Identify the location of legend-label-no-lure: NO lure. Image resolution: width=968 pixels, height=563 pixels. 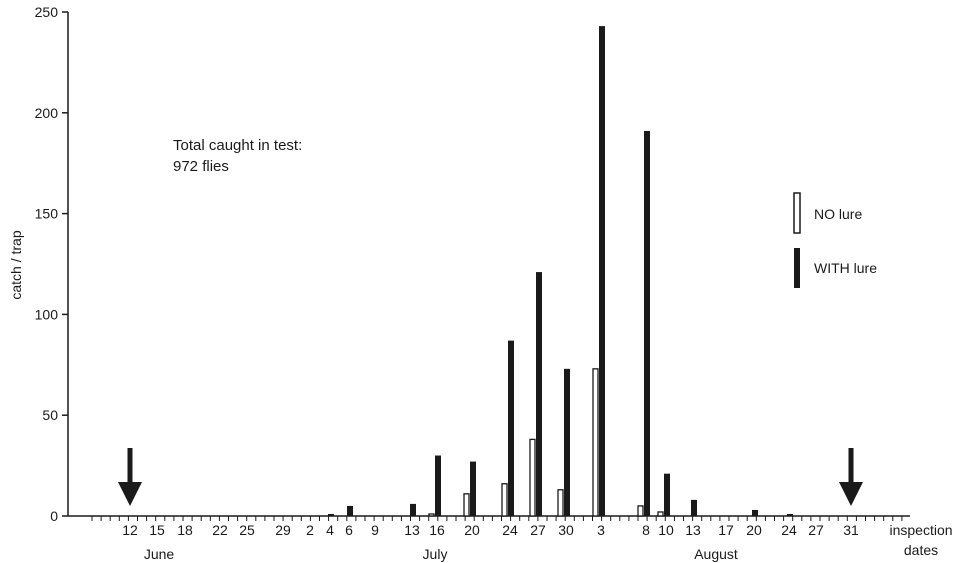
(838, 214).